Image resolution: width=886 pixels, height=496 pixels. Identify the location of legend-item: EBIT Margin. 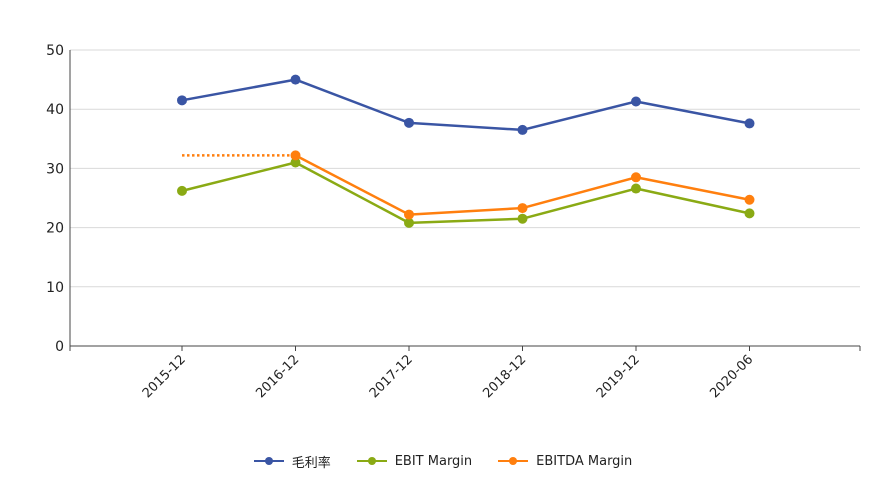
(414, 461).